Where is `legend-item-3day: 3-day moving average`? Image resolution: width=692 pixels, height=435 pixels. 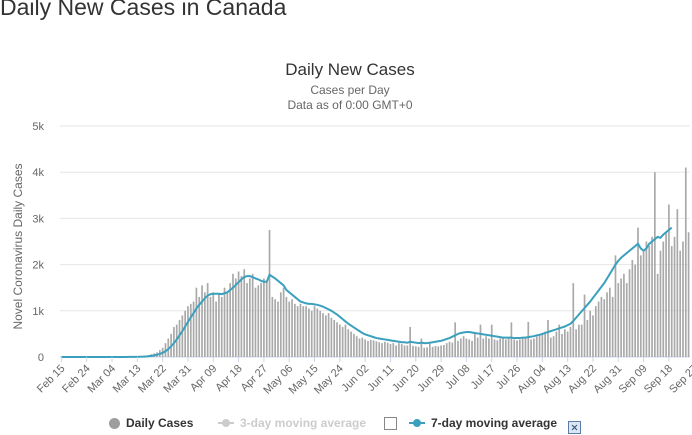 legend-item-3day: 3-day moving average is located at coordinates (292, 423).